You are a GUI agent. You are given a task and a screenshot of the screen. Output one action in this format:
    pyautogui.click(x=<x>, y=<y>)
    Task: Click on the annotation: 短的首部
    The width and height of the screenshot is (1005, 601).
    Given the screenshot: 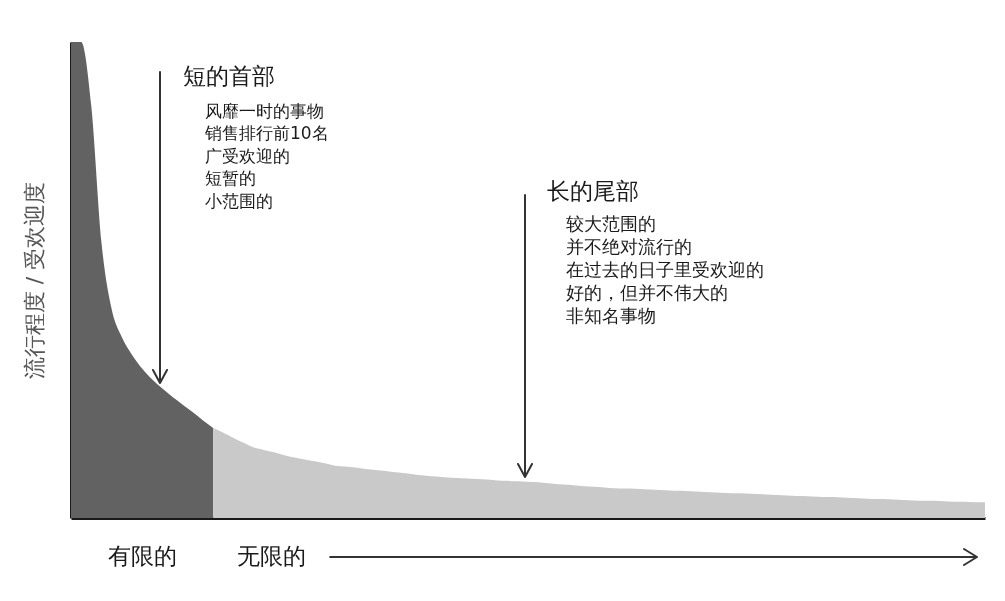 What is the action you would take?
    pyautogui.click(x=229, y=76)
    